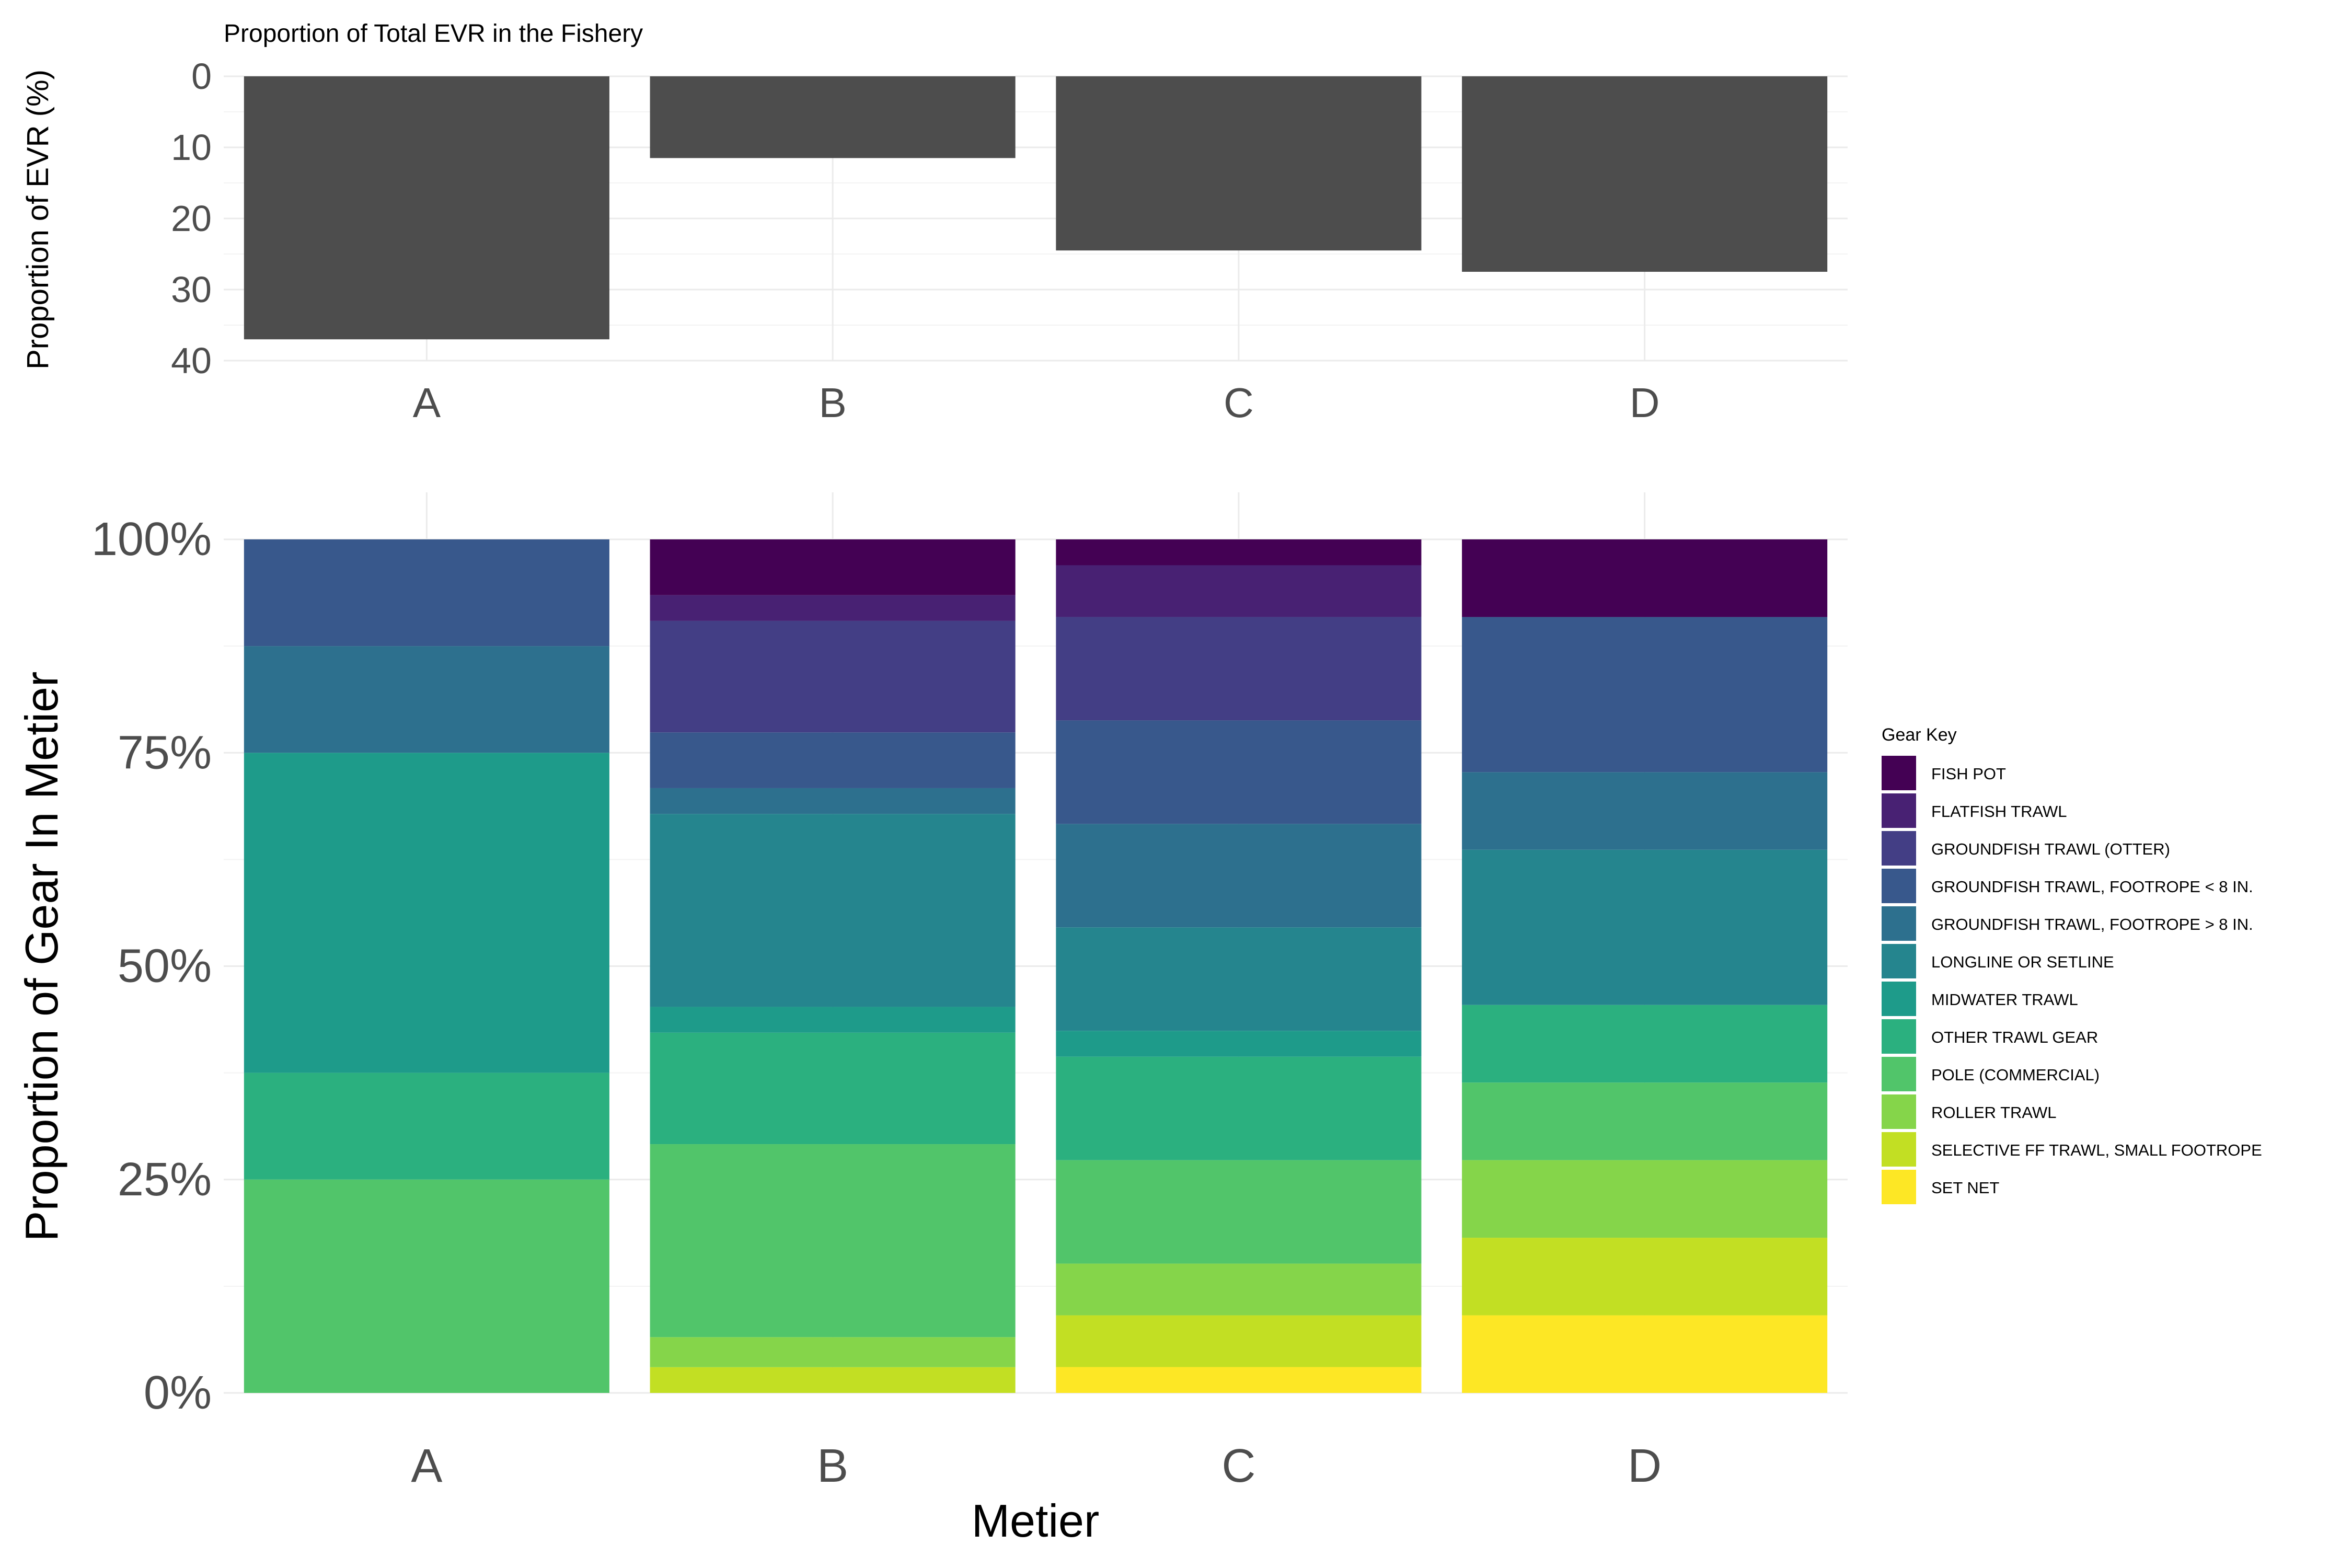 The image size is (2352, 1568). I want to click on legend-item: SELECTIVE FF TRAWL, SMALL FOOTROPE, so click(2072, 1149).